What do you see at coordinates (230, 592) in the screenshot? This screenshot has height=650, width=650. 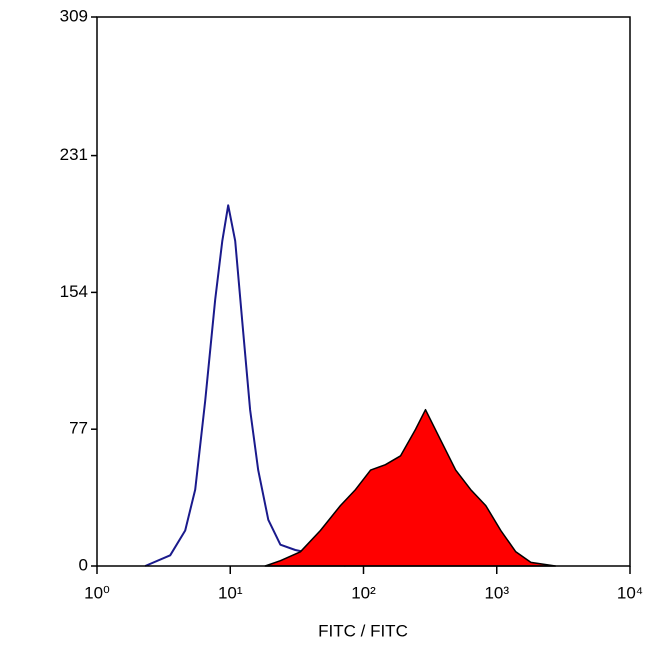 I see `x-tick-label: 10¹` at bounding box center [230, 592].